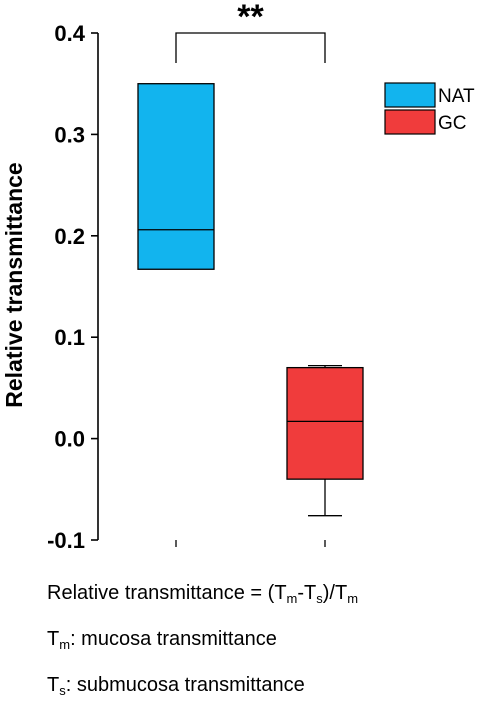  I want to click on formula-sub-m: m, so click(292, 598).